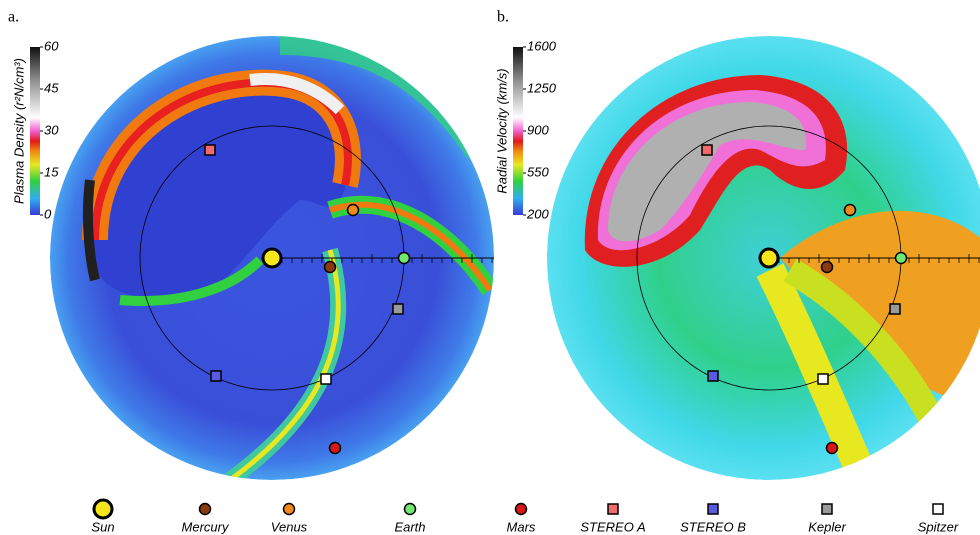 The image size is (980, 535). What do you see at coordinates (501, 130) in the screenshot?
I see `colorbar-title: Radial Velocity (km/s)` at bounding box center [501, 130].